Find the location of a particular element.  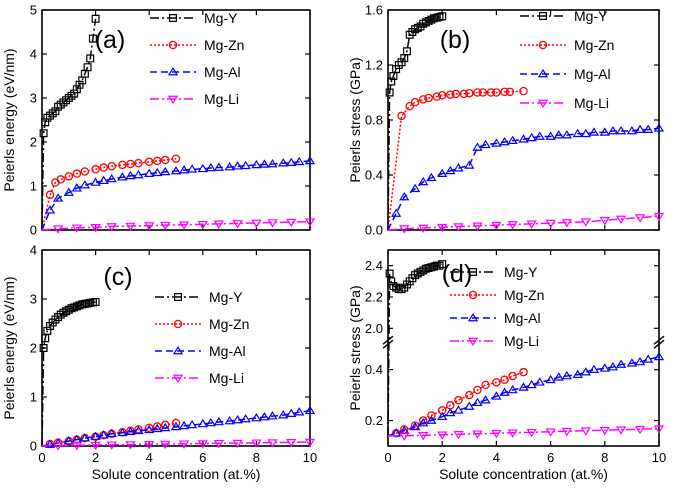

series-line is located at coordinates (68, 374).